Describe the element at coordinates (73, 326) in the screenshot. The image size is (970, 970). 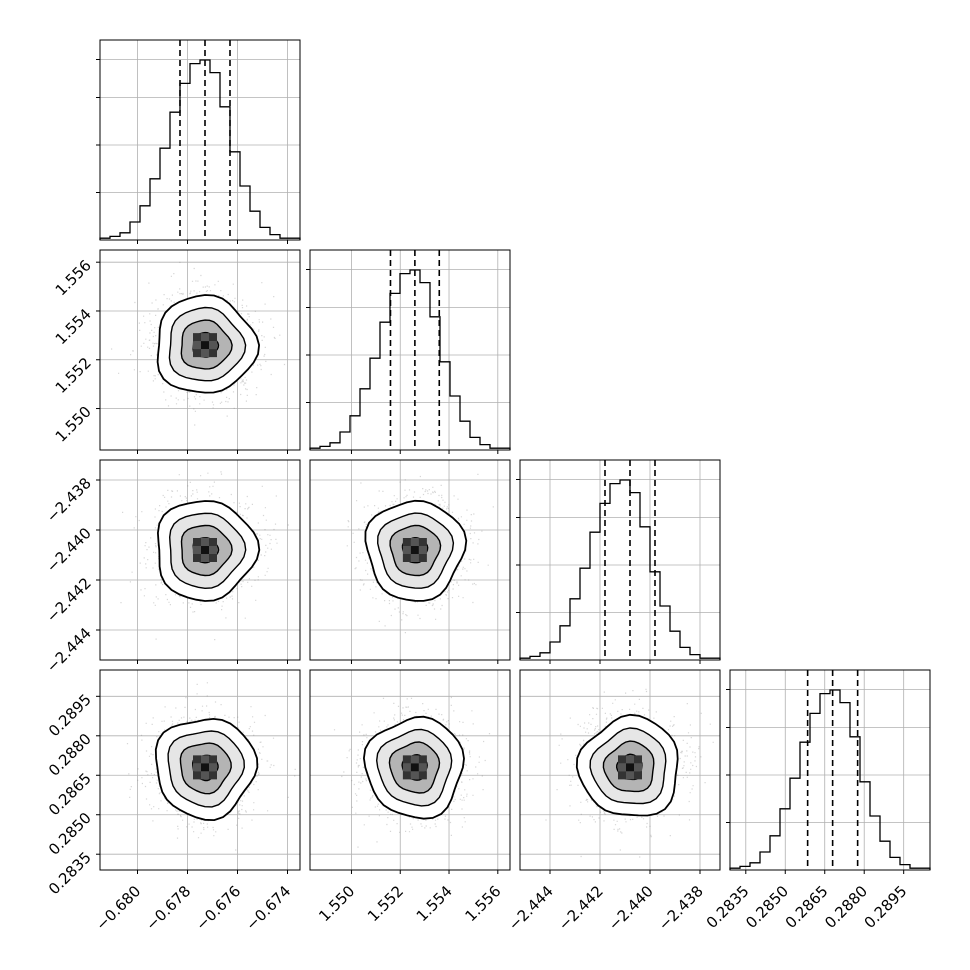
I see `y-tick-label: 1.554` at that location.